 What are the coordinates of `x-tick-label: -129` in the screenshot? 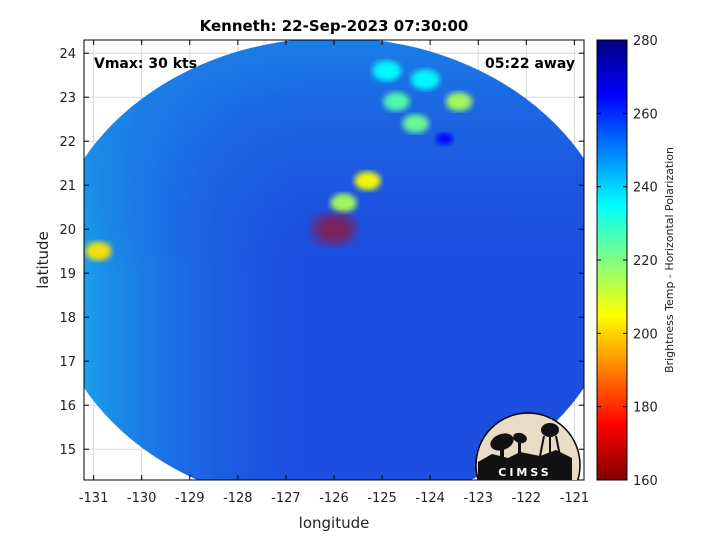 It's located at (190, 498).